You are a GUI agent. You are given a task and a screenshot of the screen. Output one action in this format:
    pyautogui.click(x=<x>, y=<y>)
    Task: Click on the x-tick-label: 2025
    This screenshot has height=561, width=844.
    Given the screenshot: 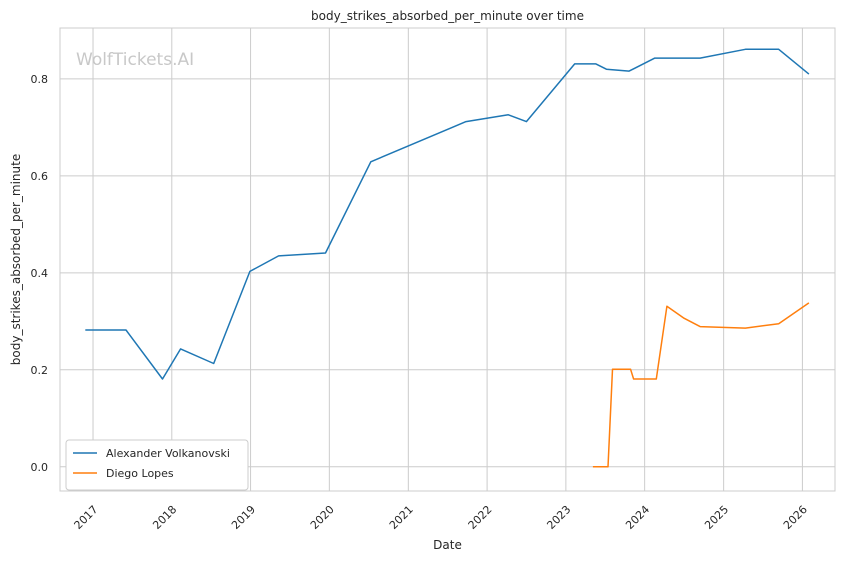 What is the action you would take?
    pyautogui.click(x=716, y=517)
    